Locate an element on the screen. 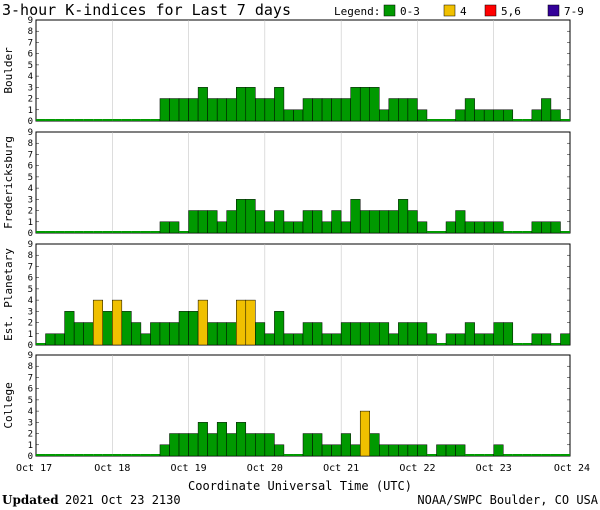  x-tick-label: Oct 17 is located at coordinates (34, 468).